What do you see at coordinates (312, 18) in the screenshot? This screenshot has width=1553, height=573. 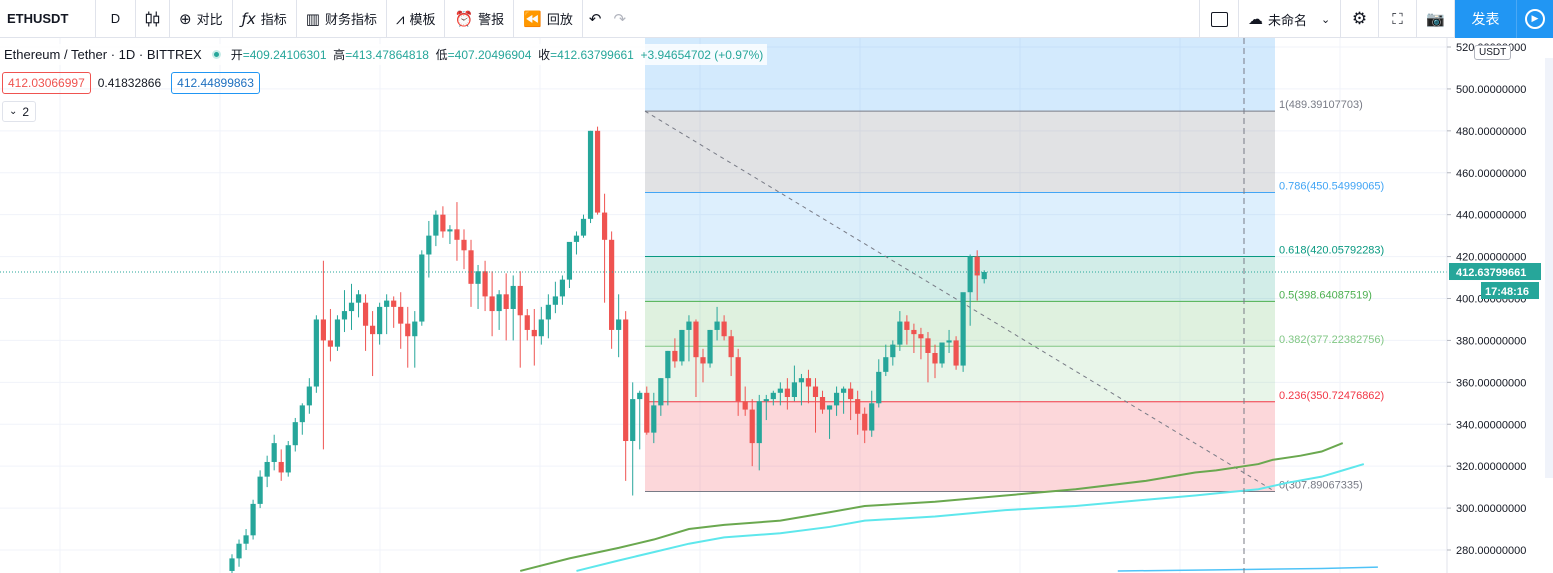 I see `bar-chart-icon: ▥` at bounding box center [312, 18].